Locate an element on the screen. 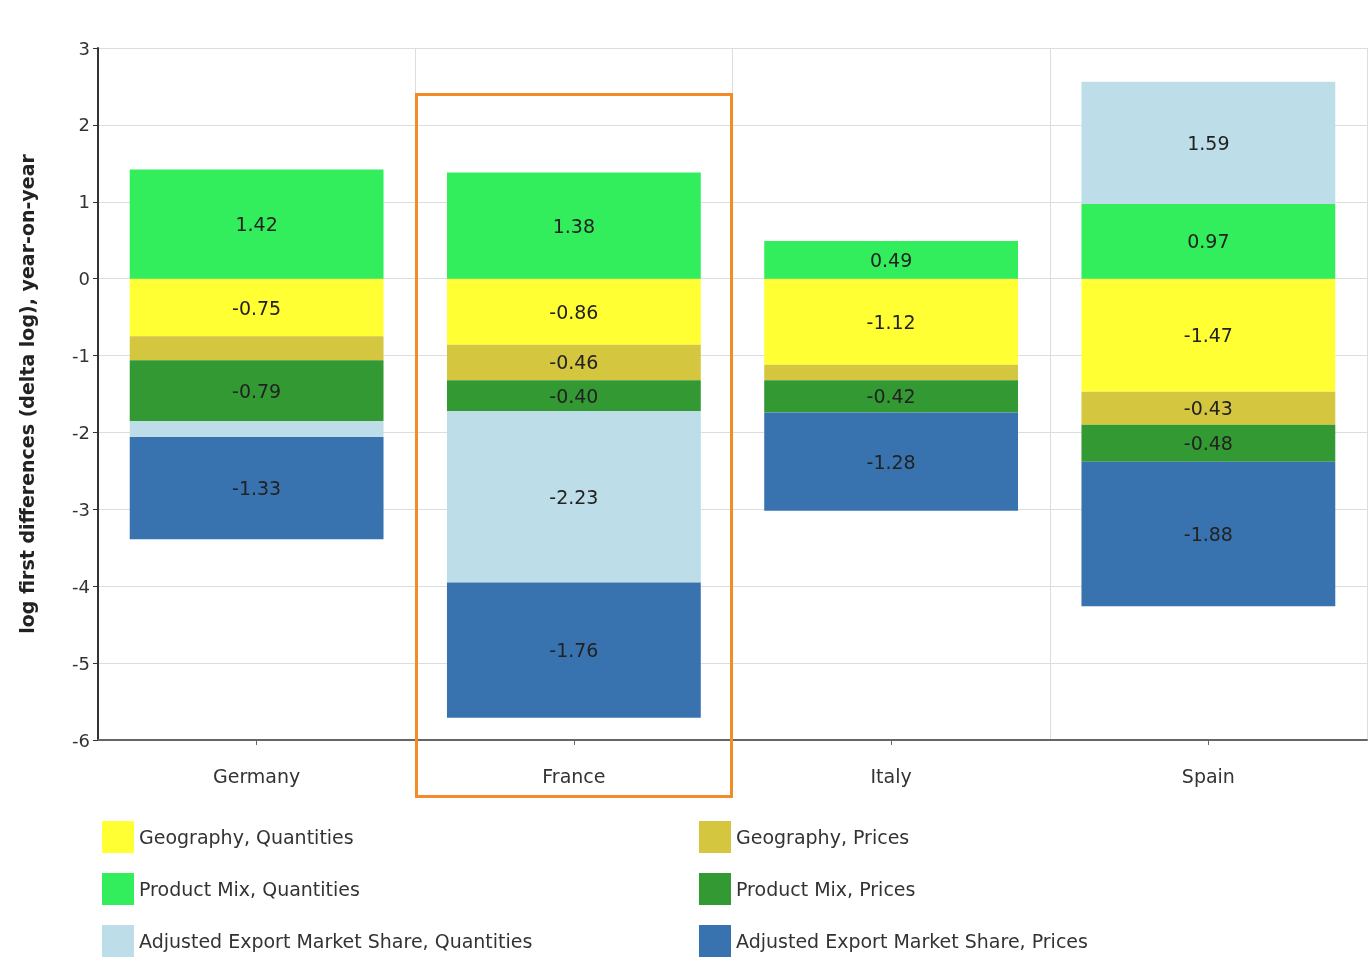  data-label: -2.23 is located at coordinates (574, 496).